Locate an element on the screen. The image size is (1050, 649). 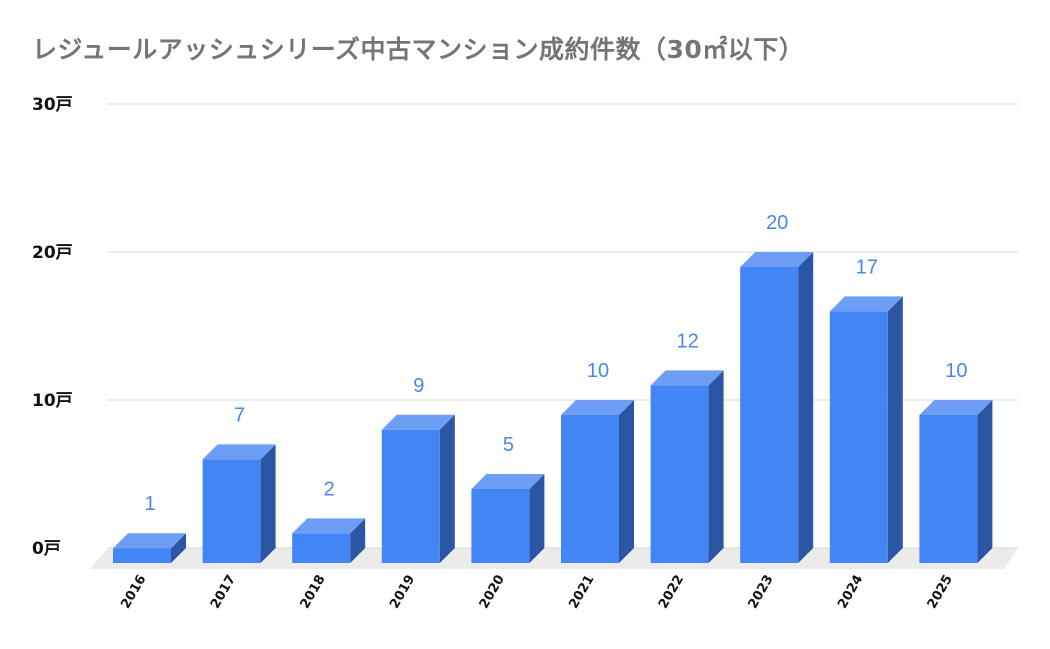
data-label: 1 is located at coordinates (149, 504).